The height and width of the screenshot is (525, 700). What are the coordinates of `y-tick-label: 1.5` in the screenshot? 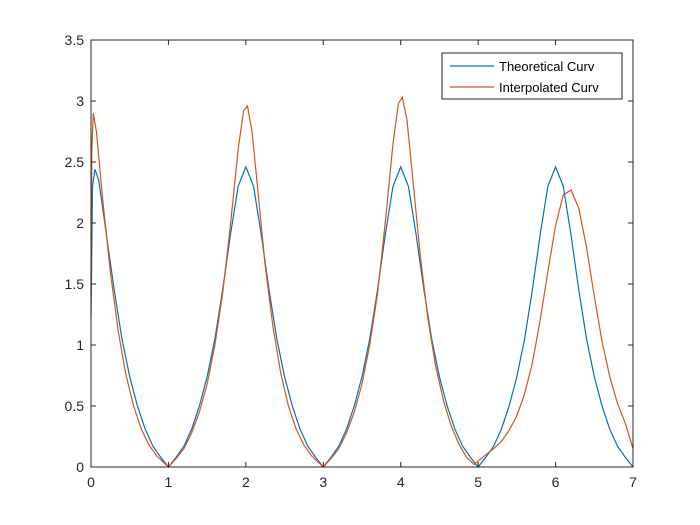 It's located at (75, 284).